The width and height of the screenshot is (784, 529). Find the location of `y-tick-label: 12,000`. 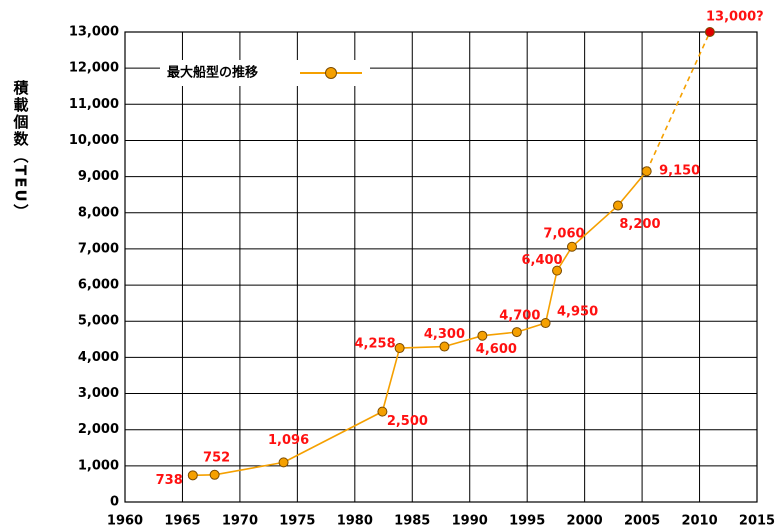

y-tick-label: 12,000 is located at coordinates (94, 68).